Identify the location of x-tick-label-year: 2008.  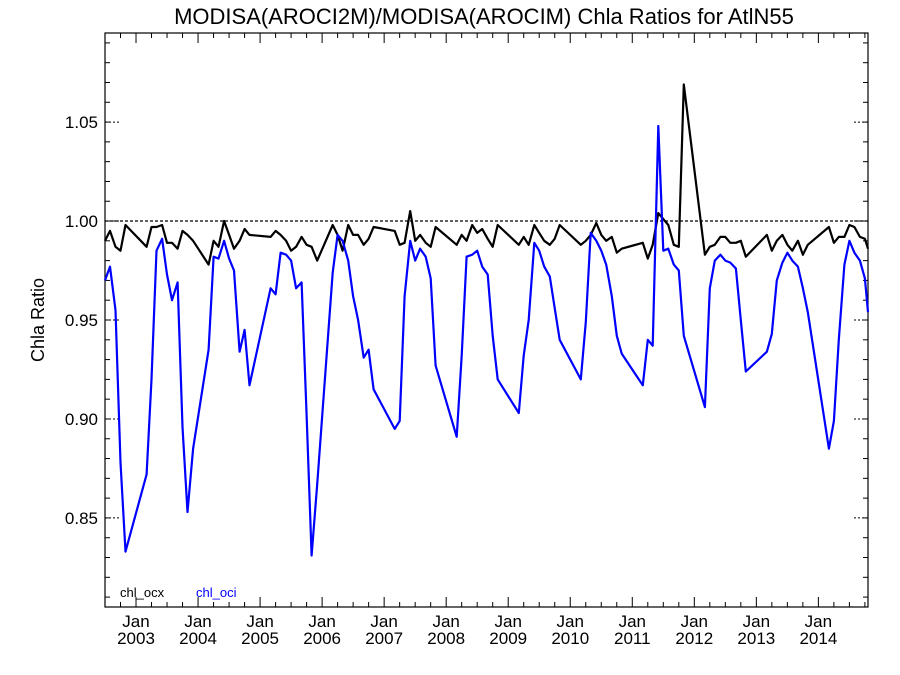
(446, 638).